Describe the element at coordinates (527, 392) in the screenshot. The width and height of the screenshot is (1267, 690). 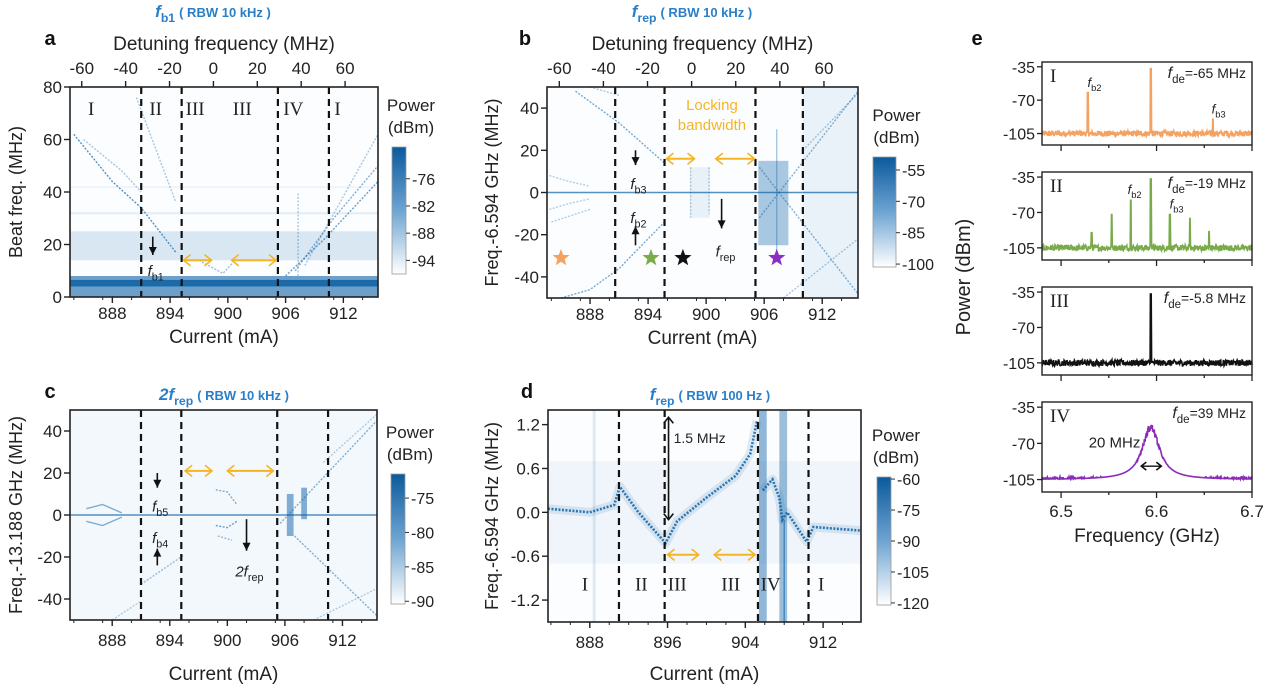
I see `panel-letter: d` at that location.